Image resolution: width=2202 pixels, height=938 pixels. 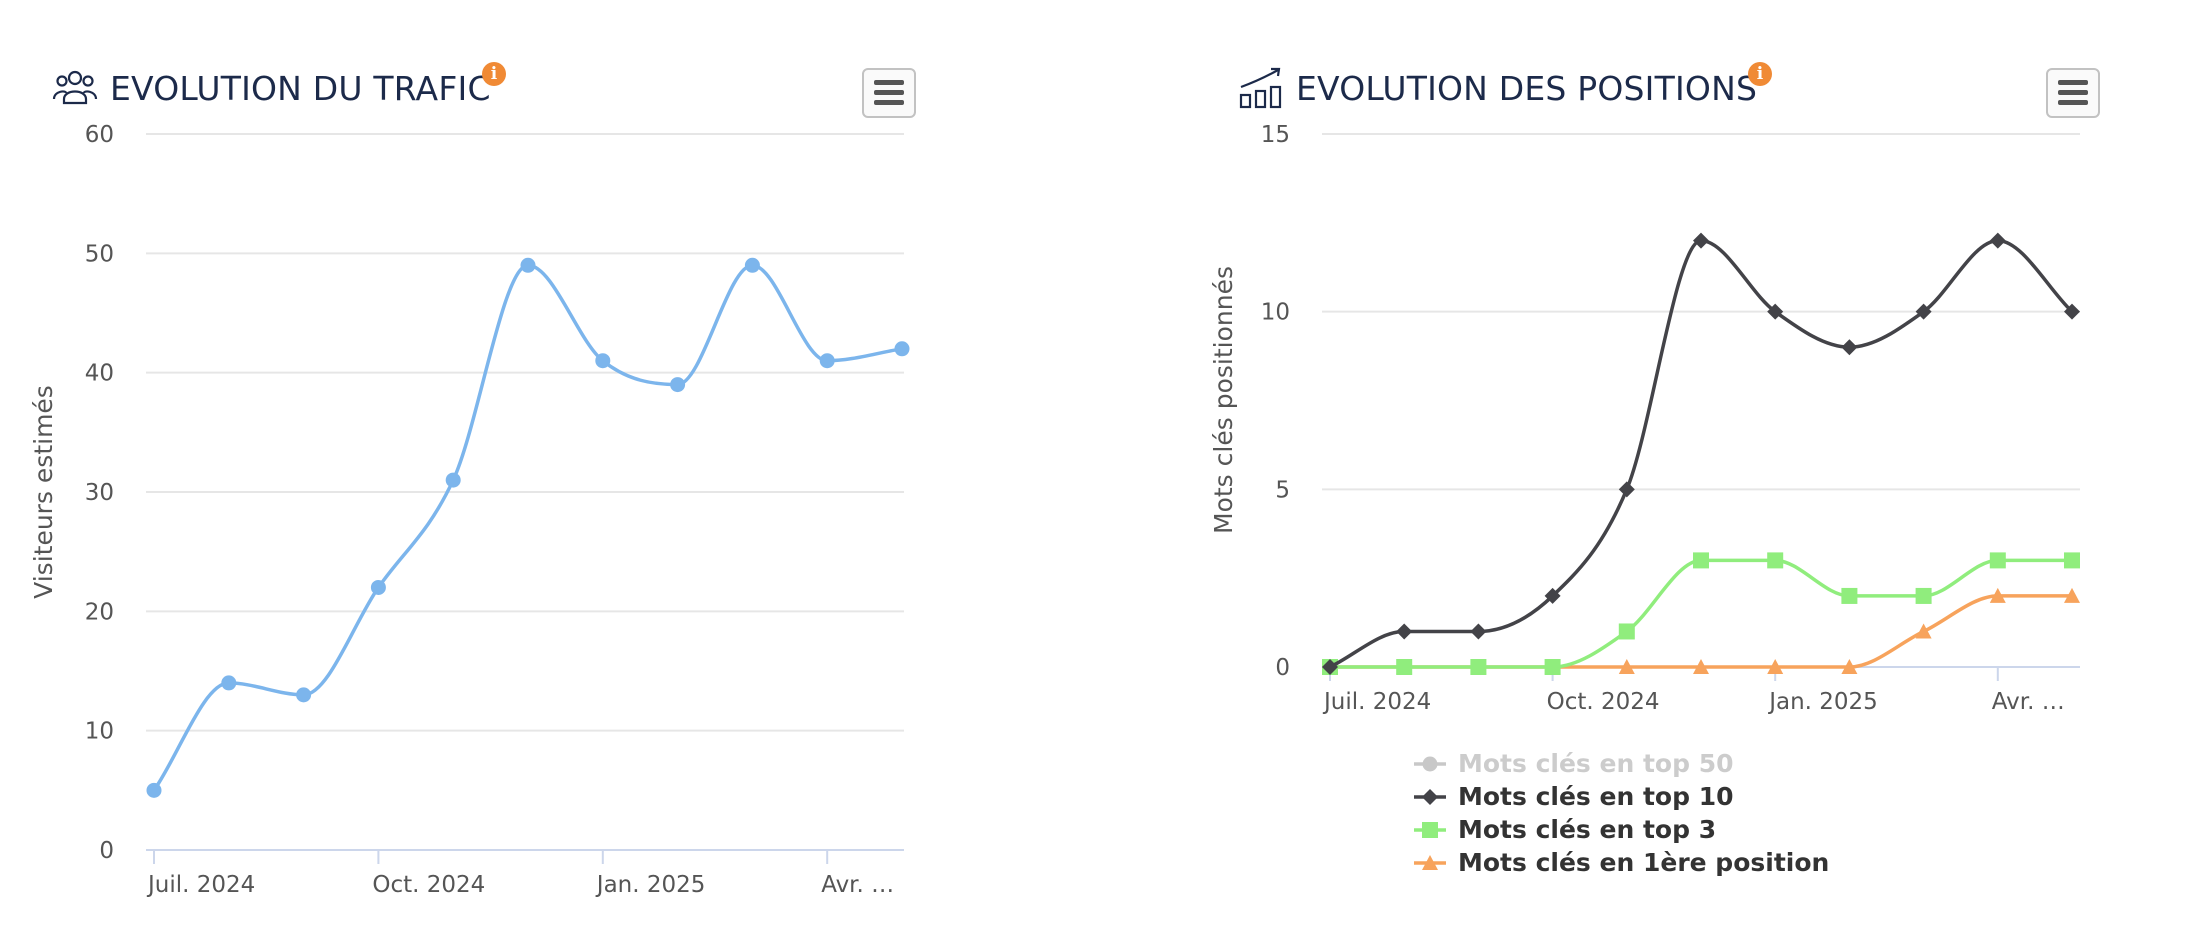 I want to click on positions-info-icon: i, so click(x=1760, y=74).